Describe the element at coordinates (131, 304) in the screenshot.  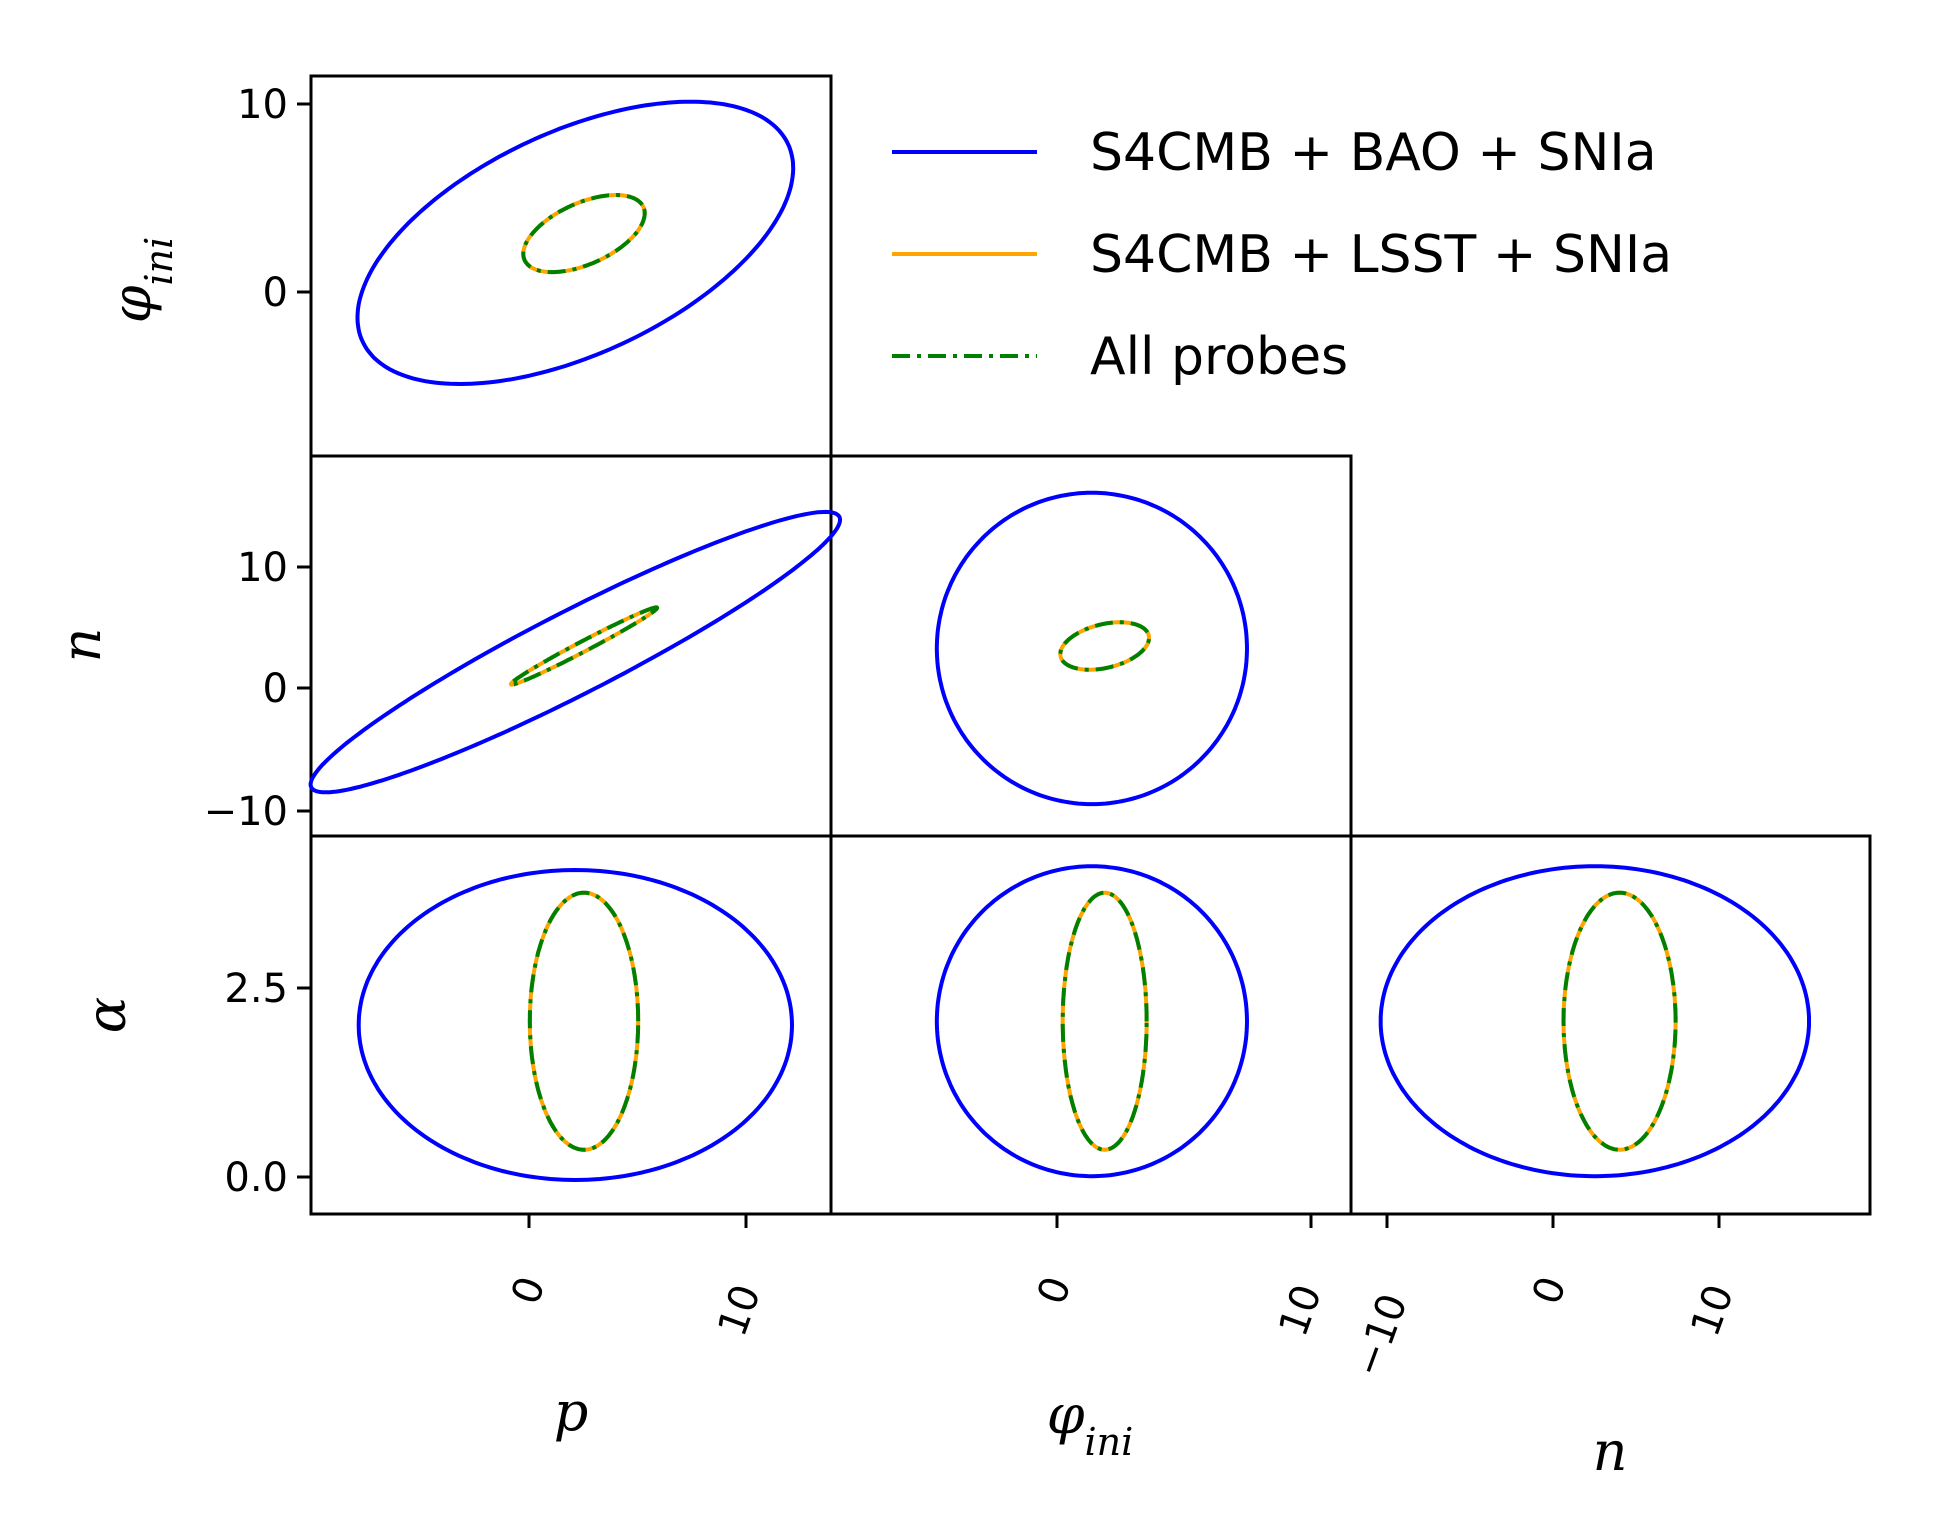
I see `y-axis-label-phi-ini-base: φ` at that location.